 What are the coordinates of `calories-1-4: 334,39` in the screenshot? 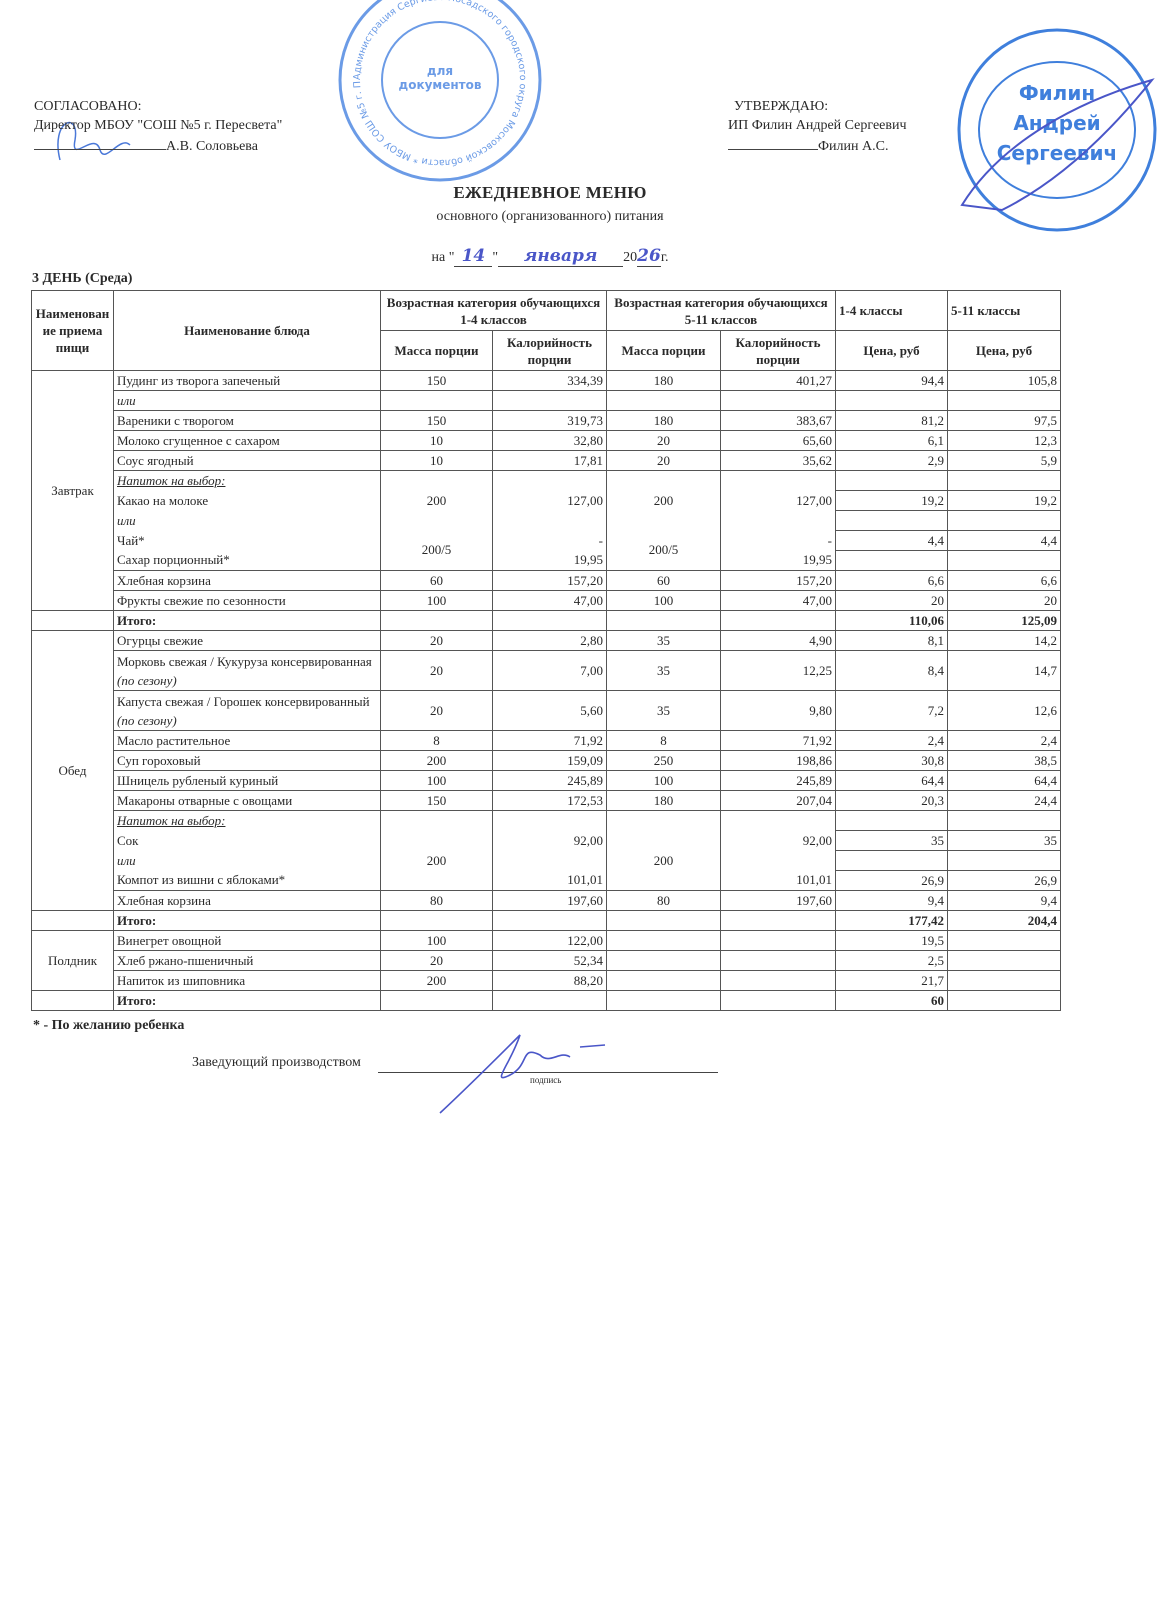 It's located at (549, 380).